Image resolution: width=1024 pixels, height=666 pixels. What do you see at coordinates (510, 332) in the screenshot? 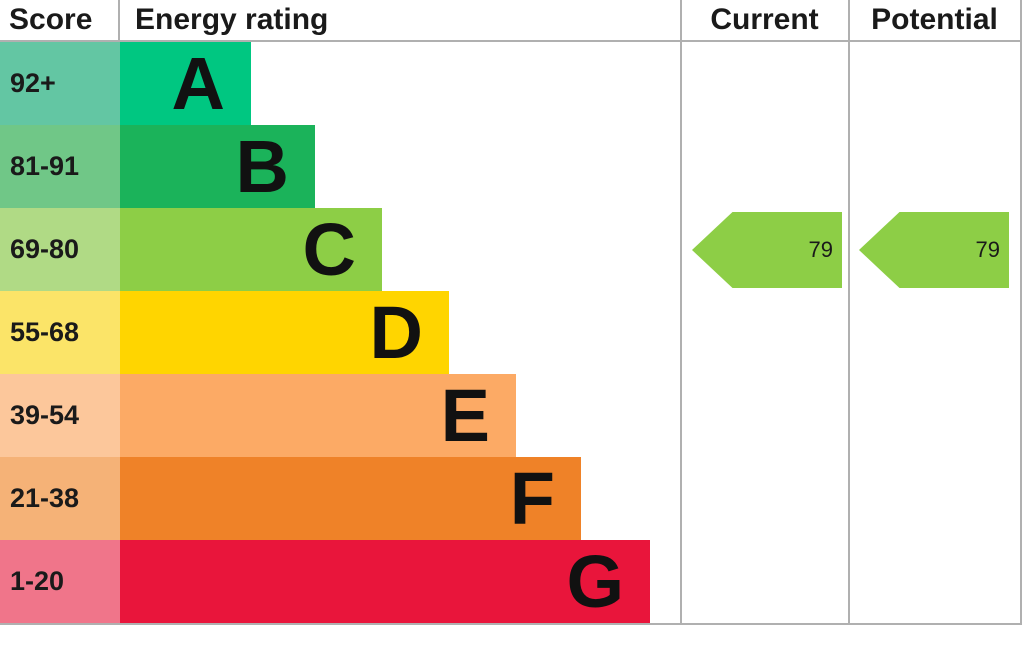
I see `band-row-d: 55-68 D` at bounding box center [510, 332].